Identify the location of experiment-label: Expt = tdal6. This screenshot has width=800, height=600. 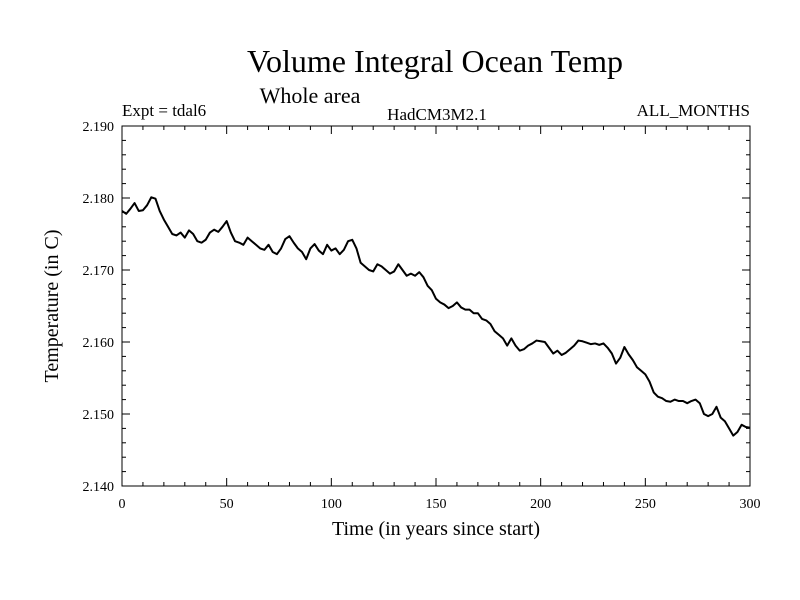
(164, 110).